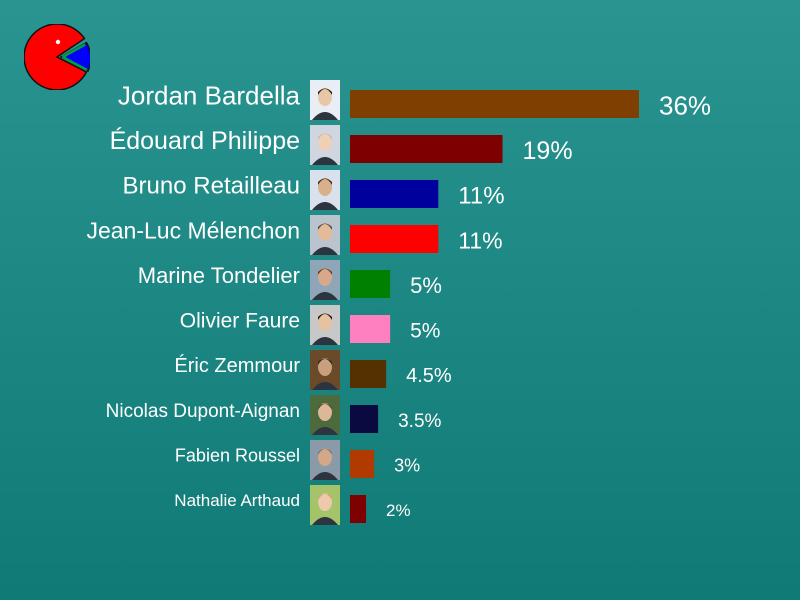  Describe the element at coordinates (203, 411) in the screenshot. I see `category-label: Nicolas Dupont-Aignan` at that location.